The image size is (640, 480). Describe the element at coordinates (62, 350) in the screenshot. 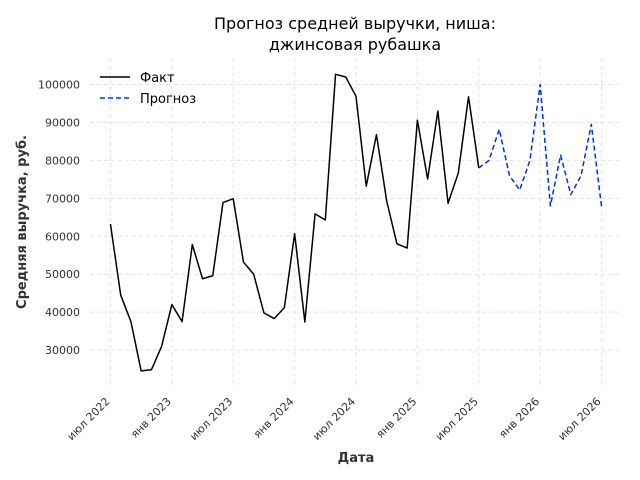

I see `y-tick-label: 30000` at that location.